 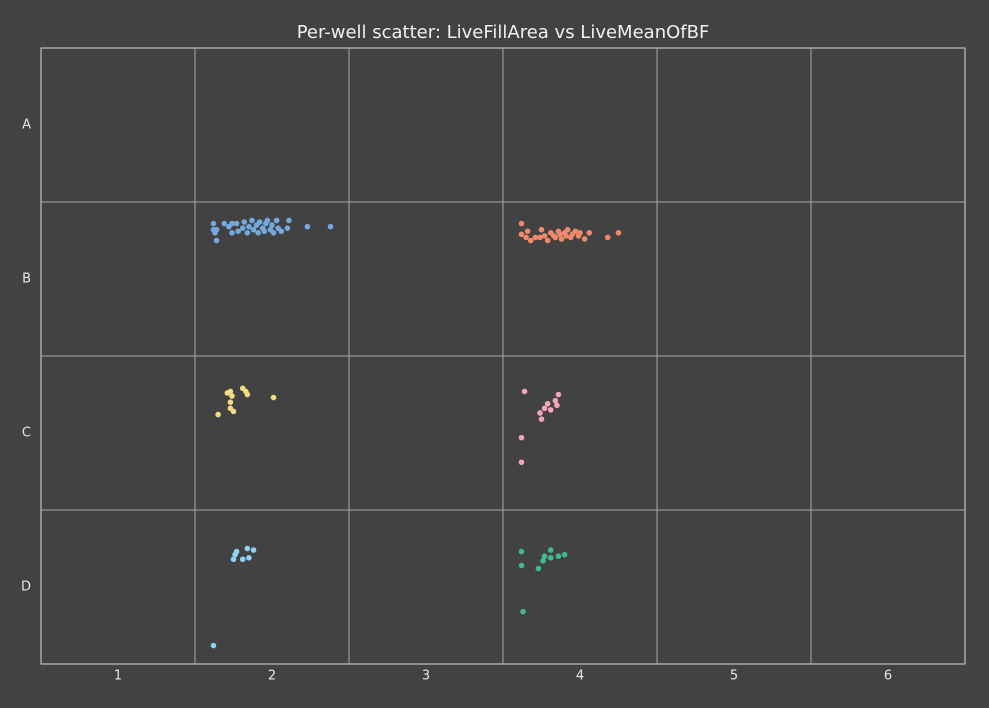 What do you see at coordinates (426, 676) in the screenshot?
I see `x-tick-label: 3` at bounding box center [426, 676].